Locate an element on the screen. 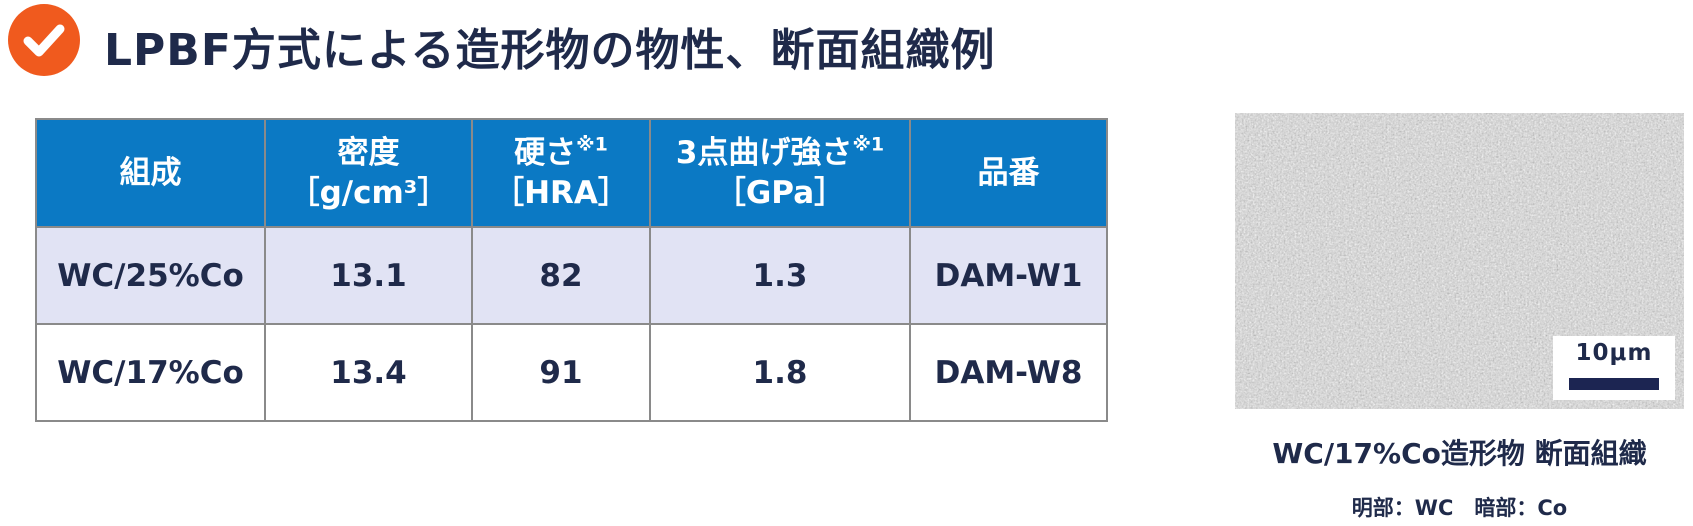  header-composition: 組成 is located at coordinates (150, 173).